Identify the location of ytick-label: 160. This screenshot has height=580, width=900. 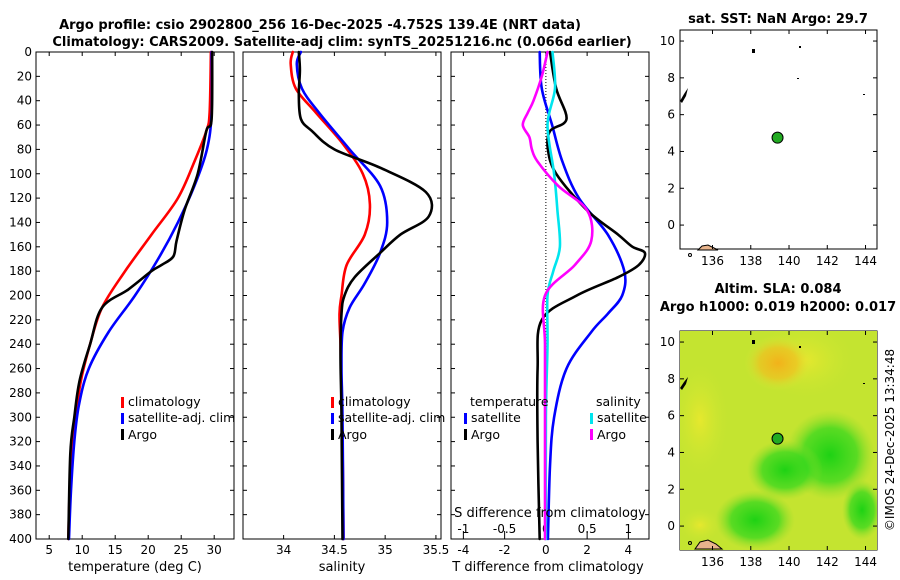
(20, 247).